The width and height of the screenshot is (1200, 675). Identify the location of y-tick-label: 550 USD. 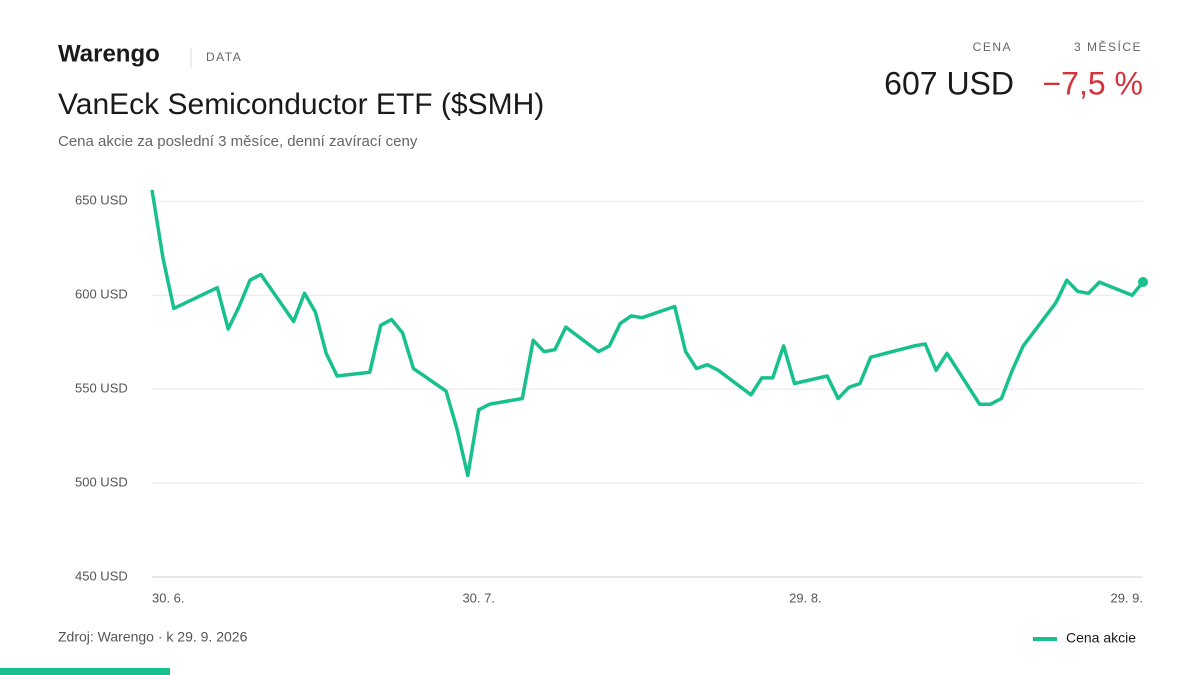
(101, 388).